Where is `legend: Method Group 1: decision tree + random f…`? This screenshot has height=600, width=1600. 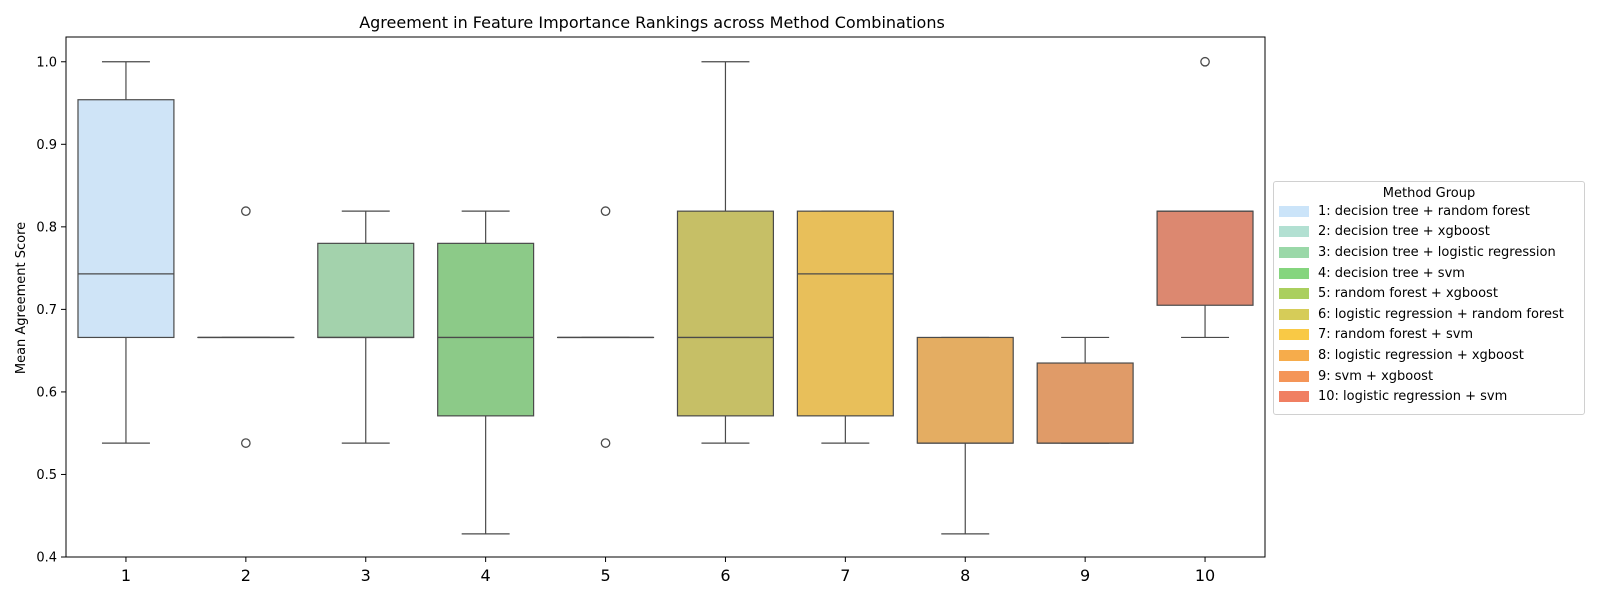 legend: Method Group 1: decision tree + random f… is located at coordinates (1429, 298).